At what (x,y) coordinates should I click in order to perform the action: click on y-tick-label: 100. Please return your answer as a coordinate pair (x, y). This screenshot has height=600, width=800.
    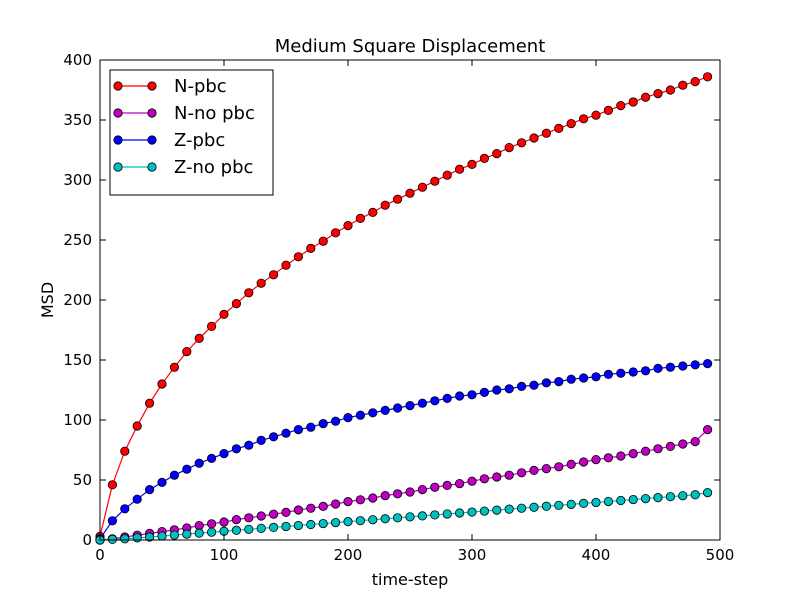
    Looking at the image, I should click on (77, 420).